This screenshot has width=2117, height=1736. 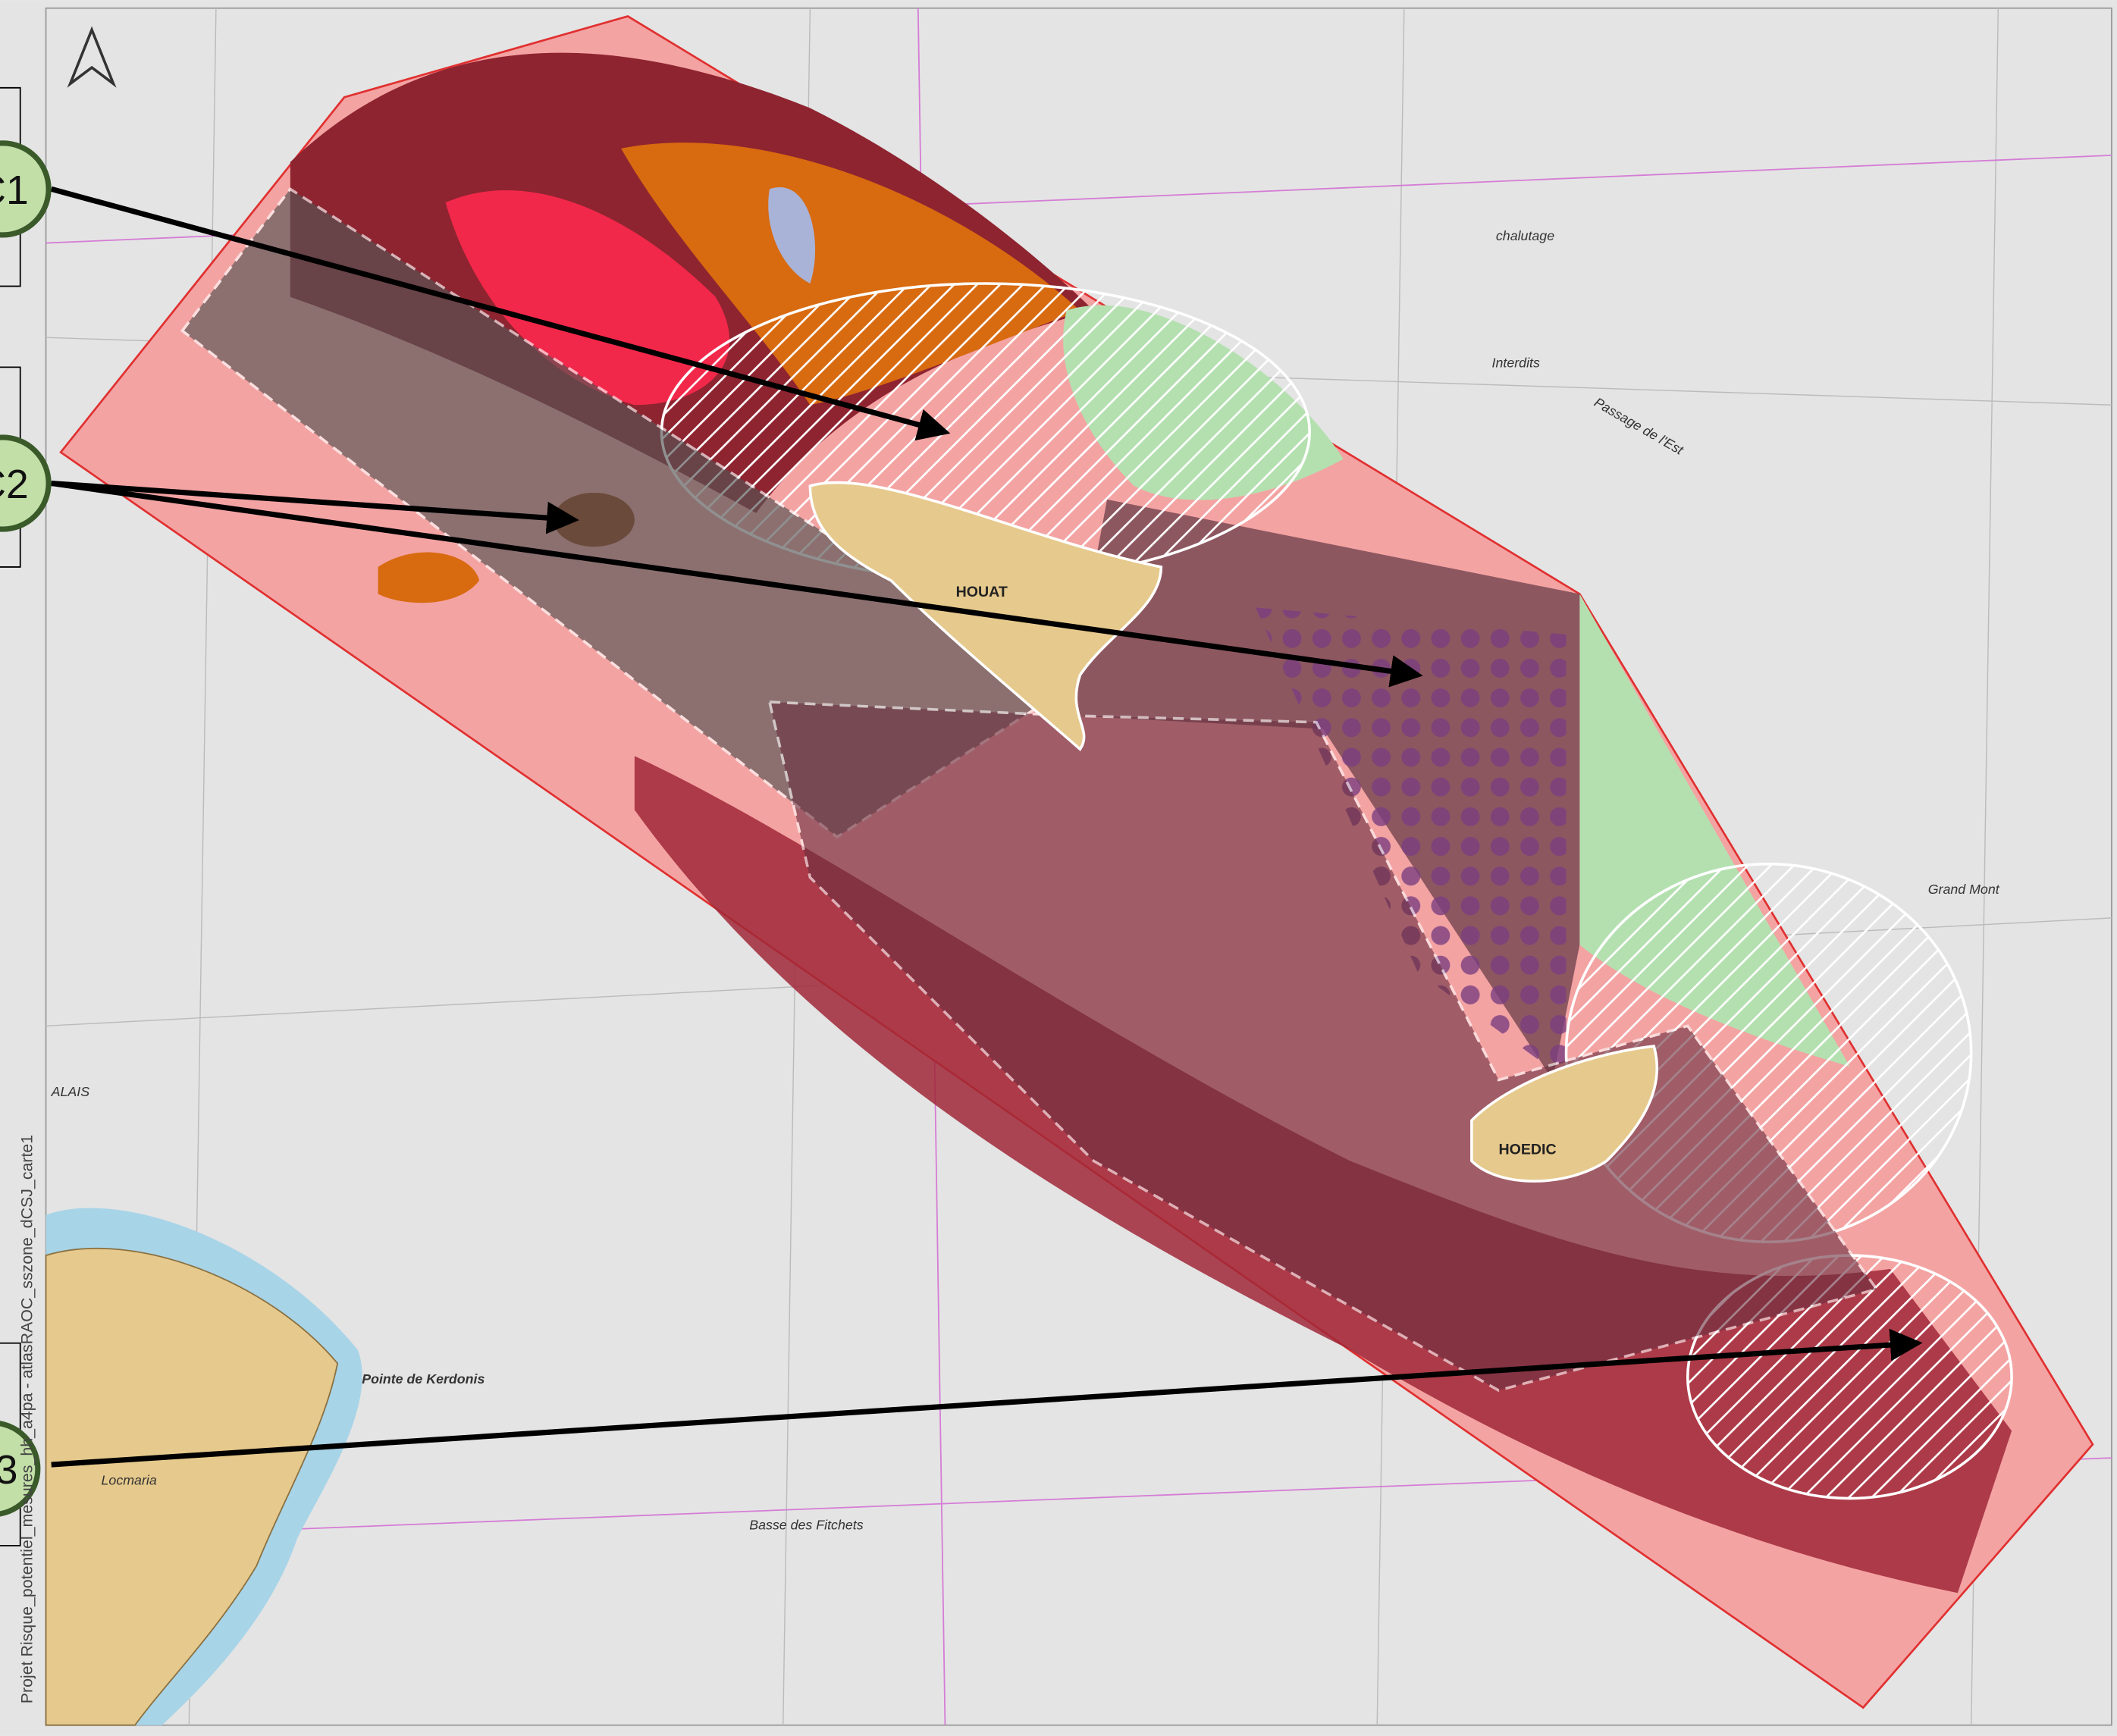 What do you see at coordinates (14, 190) in the screenshot?
I see `callout-label: C1` at bounding box center [14, 190].